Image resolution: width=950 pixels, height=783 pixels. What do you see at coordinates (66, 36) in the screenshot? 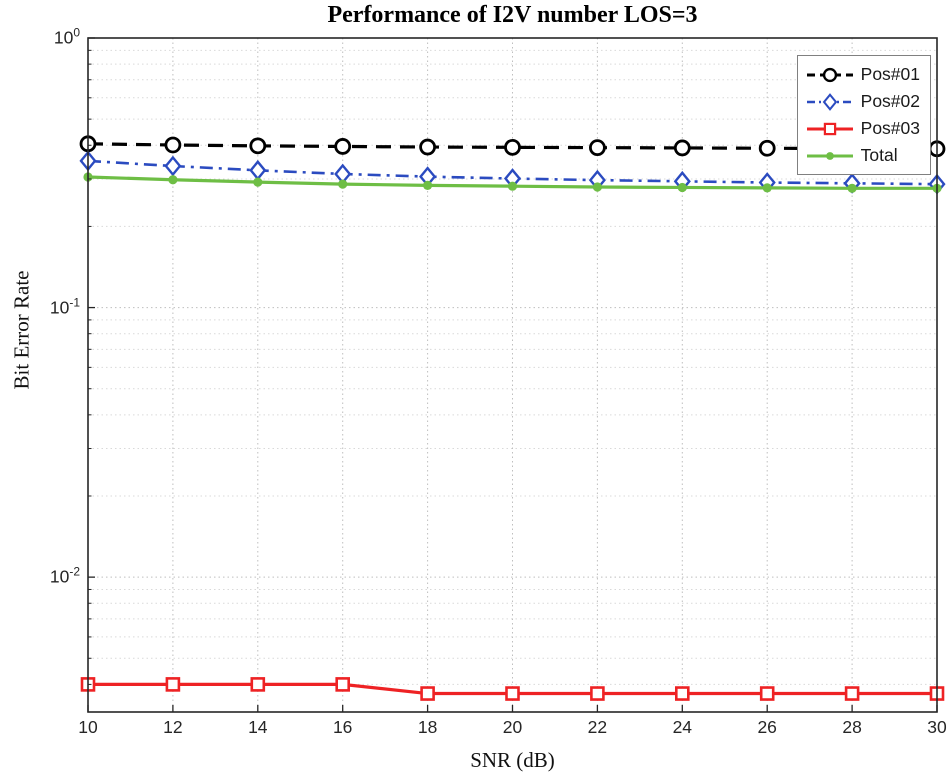
I see `y-tick-label: 10⁰` at bounding box center [66, 36].